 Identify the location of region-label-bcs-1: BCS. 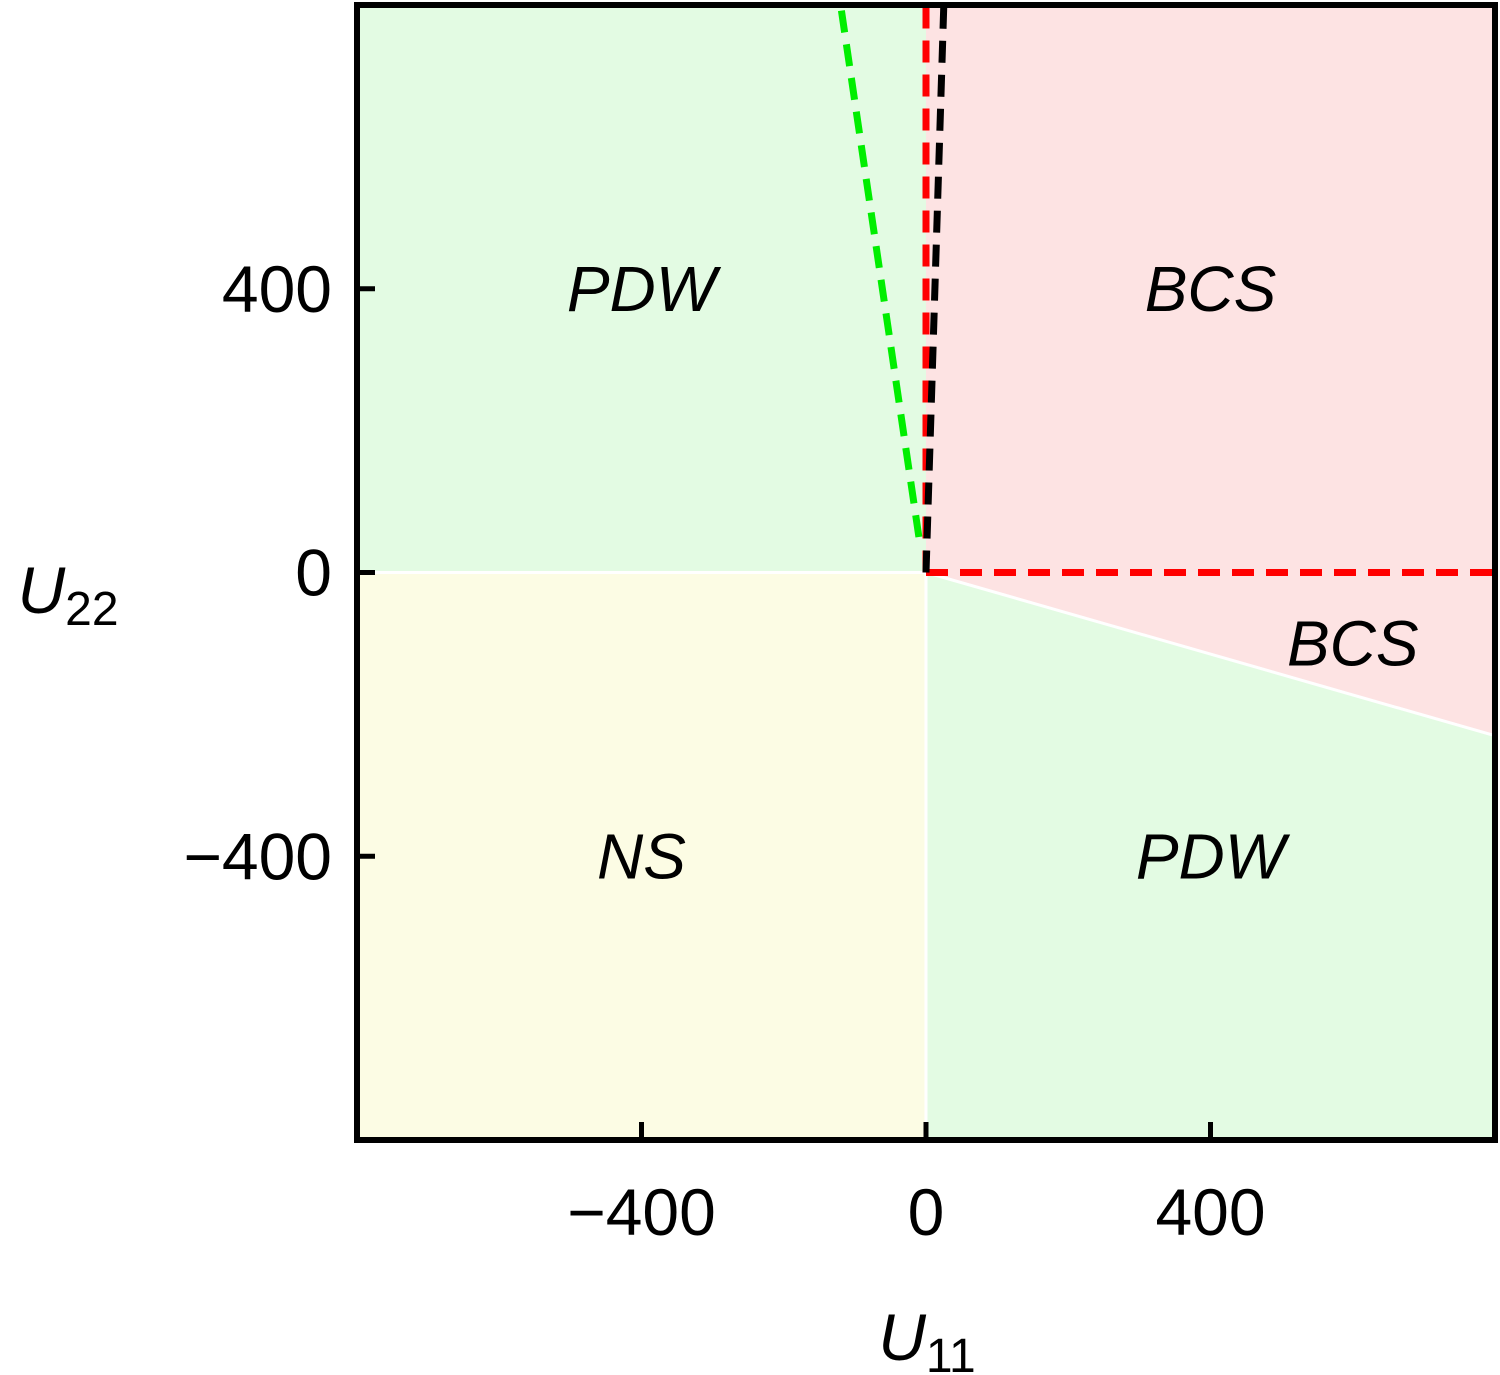
(1211, 289).